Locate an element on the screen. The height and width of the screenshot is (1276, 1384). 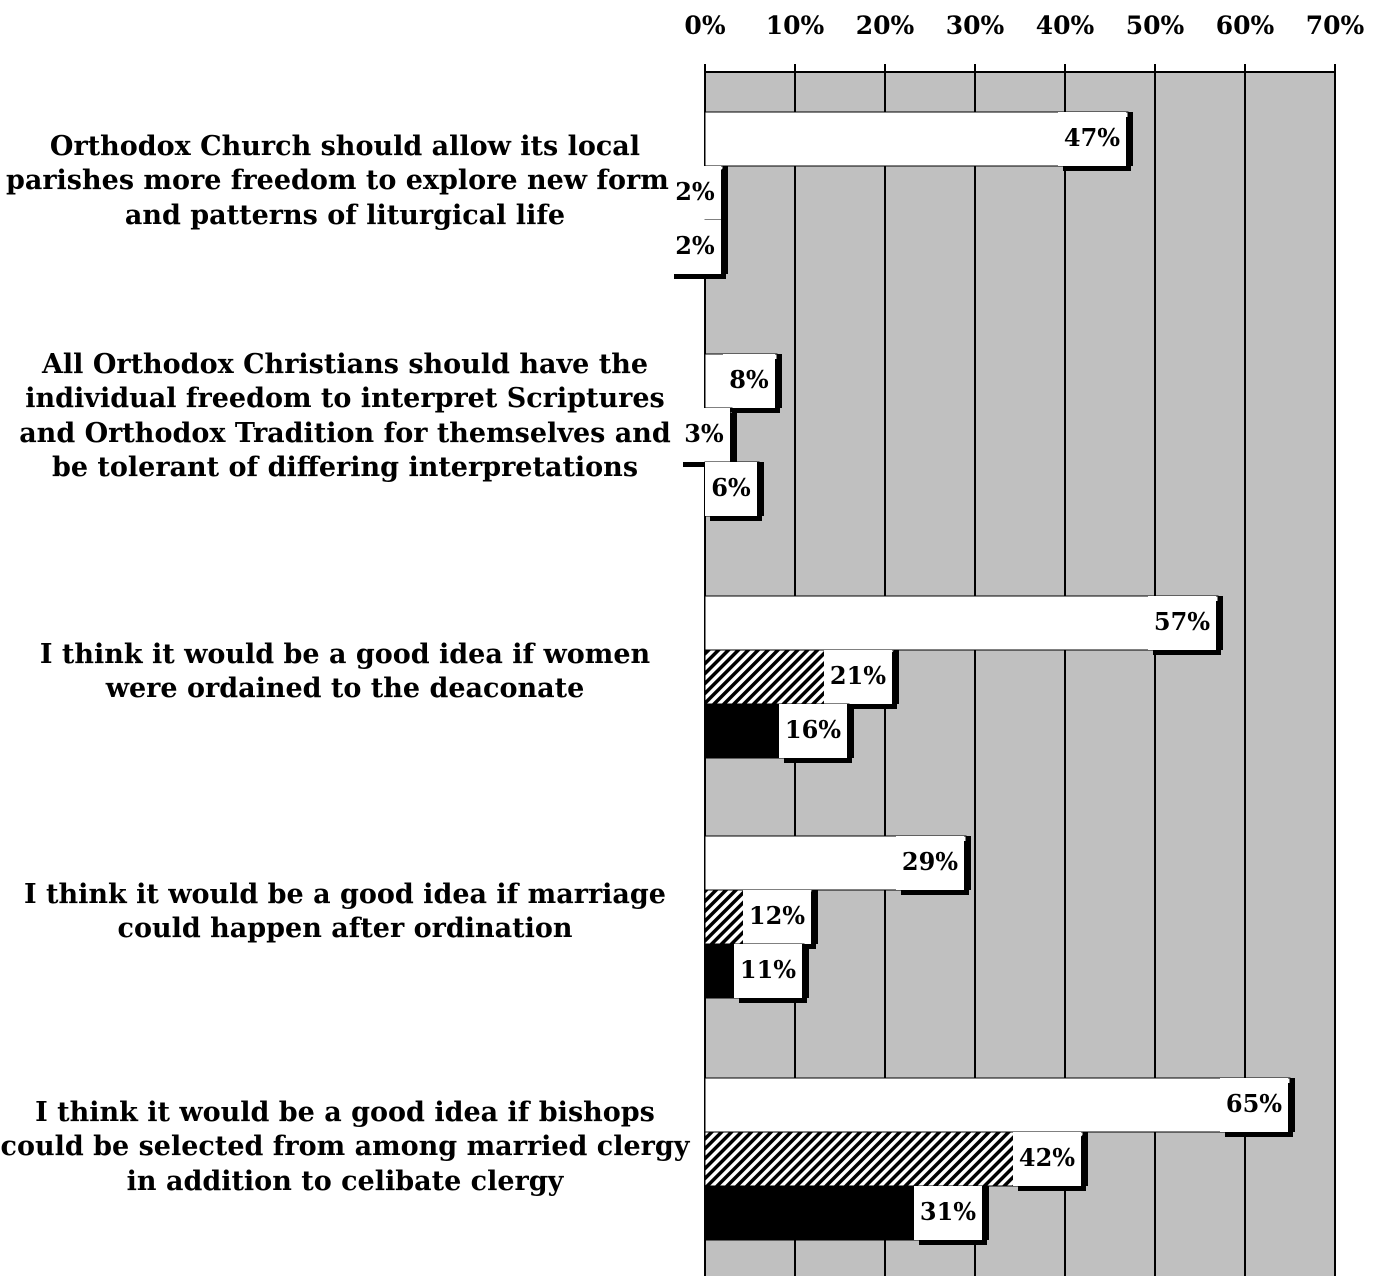
data-label: 31% is located at coordinates (948, 1211).